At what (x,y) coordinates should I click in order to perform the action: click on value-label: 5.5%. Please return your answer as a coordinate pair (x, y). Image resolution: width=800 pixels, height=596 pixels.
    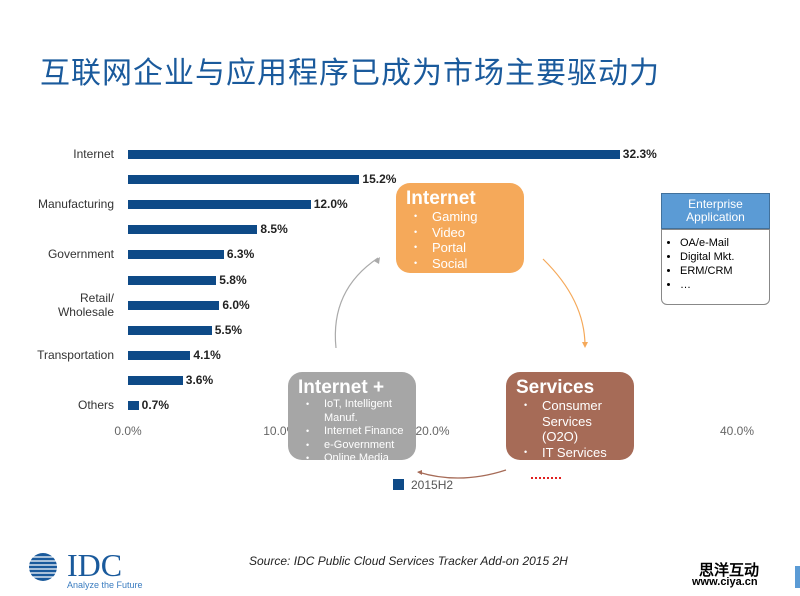
    Looking at the image, I should click on (228, 329).